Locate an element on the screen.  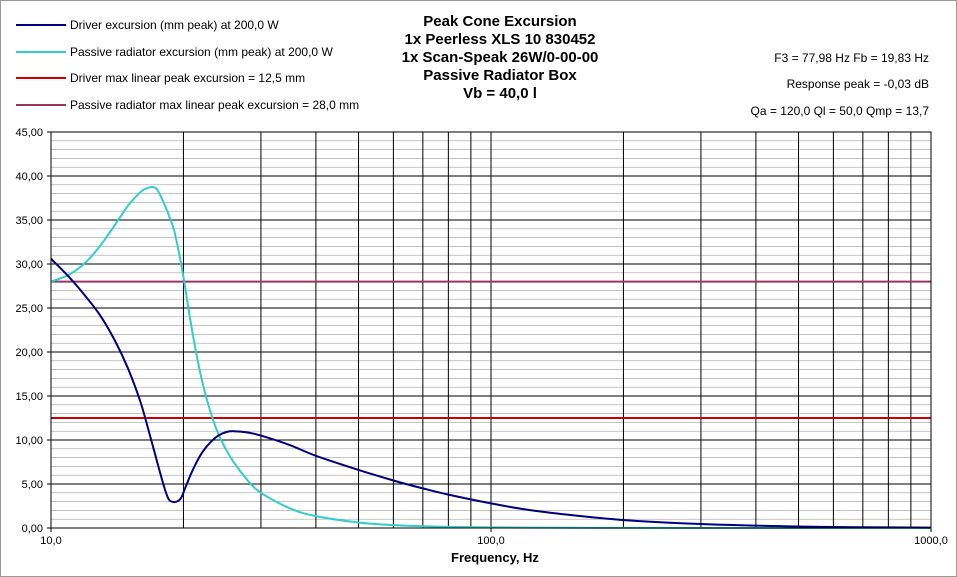
x-tick-label: 1000,0 is located at coordinates (931, 541).